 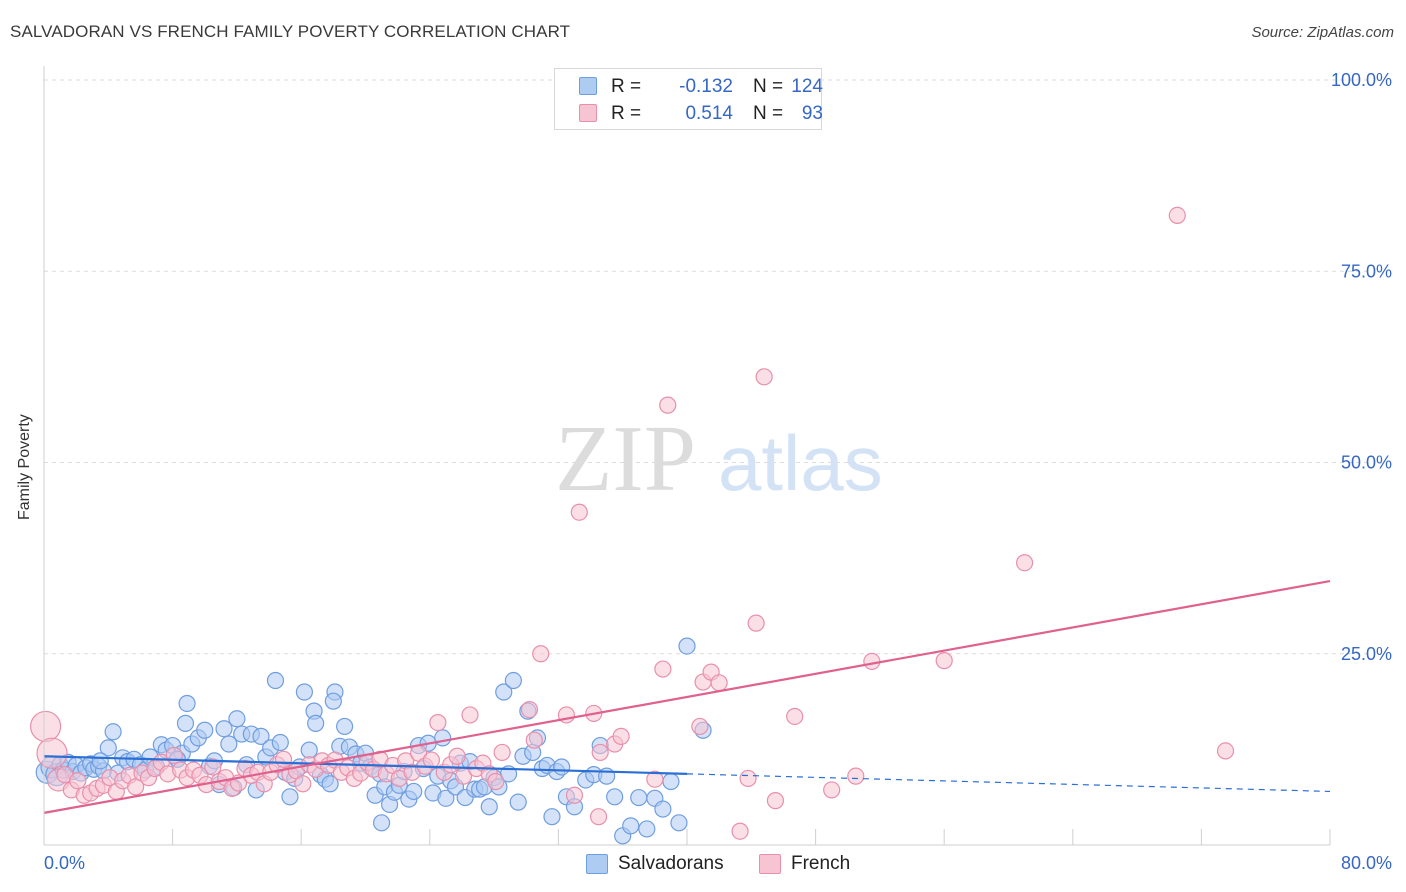 What do you see at coordinates (588, 113) in the screenshot?
I see `legend-swatch-french` at bounding box center [588, 113].